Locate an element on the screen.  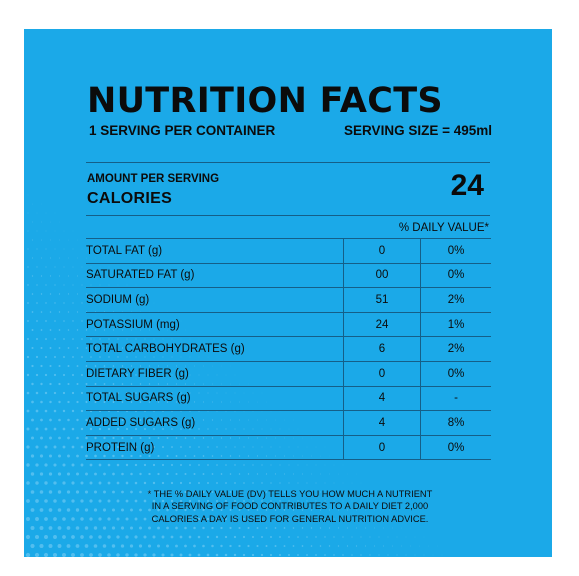
nutrient-daily-value: - is located at coordinates (455, 399).